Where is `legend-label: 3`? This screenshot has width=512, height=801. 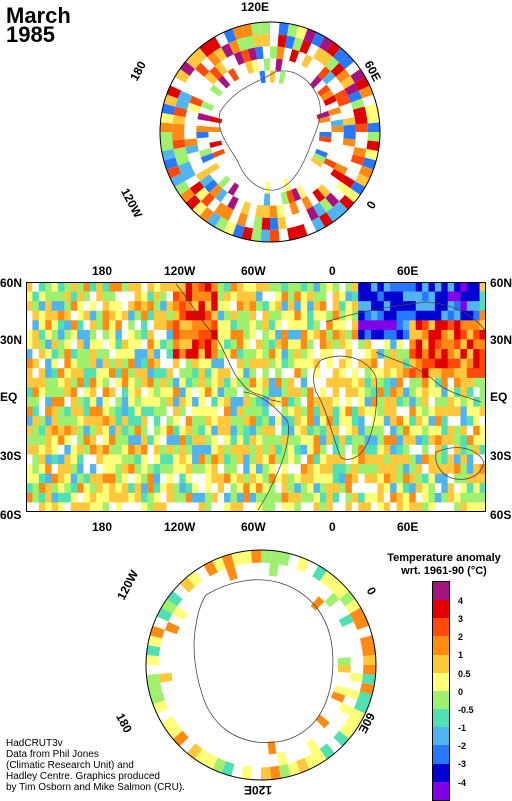 legend-label: 3 is located at coordinates (461, 619).